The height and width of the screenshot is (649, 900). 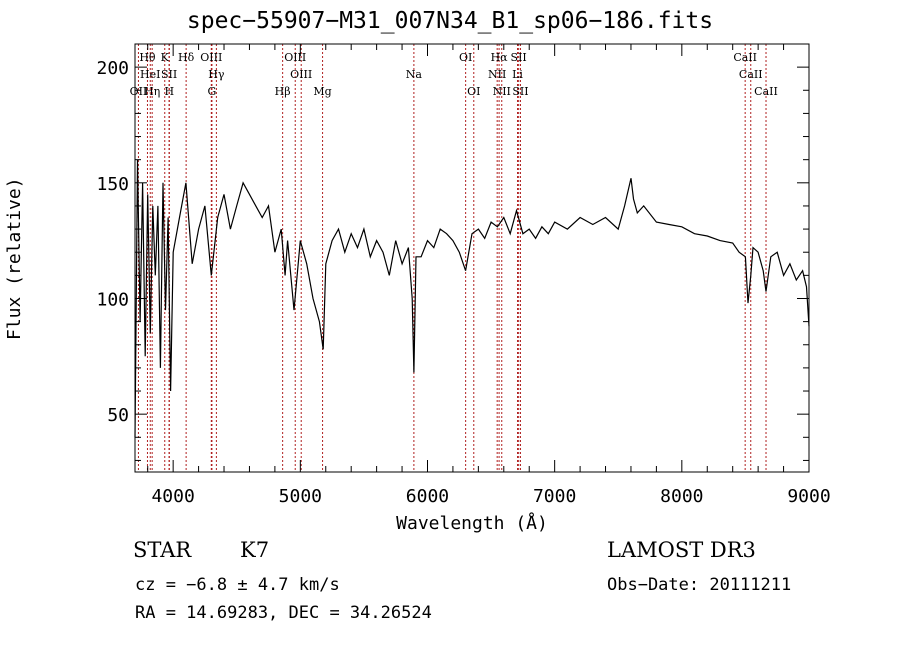 I want to click on spectral-line-label: Hβ, so click(x=283, y=91).